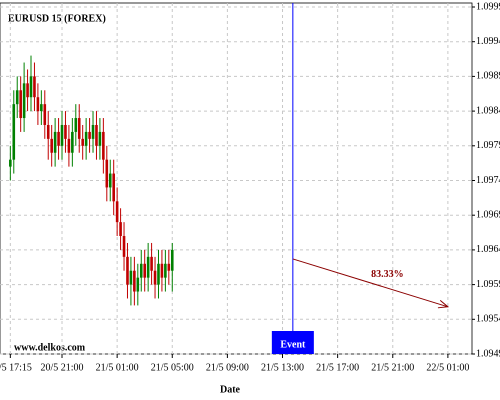 The height and width of the screenshot is (400, 500). I want to click on y-tick-label: 1.0959, so click(488, 284).